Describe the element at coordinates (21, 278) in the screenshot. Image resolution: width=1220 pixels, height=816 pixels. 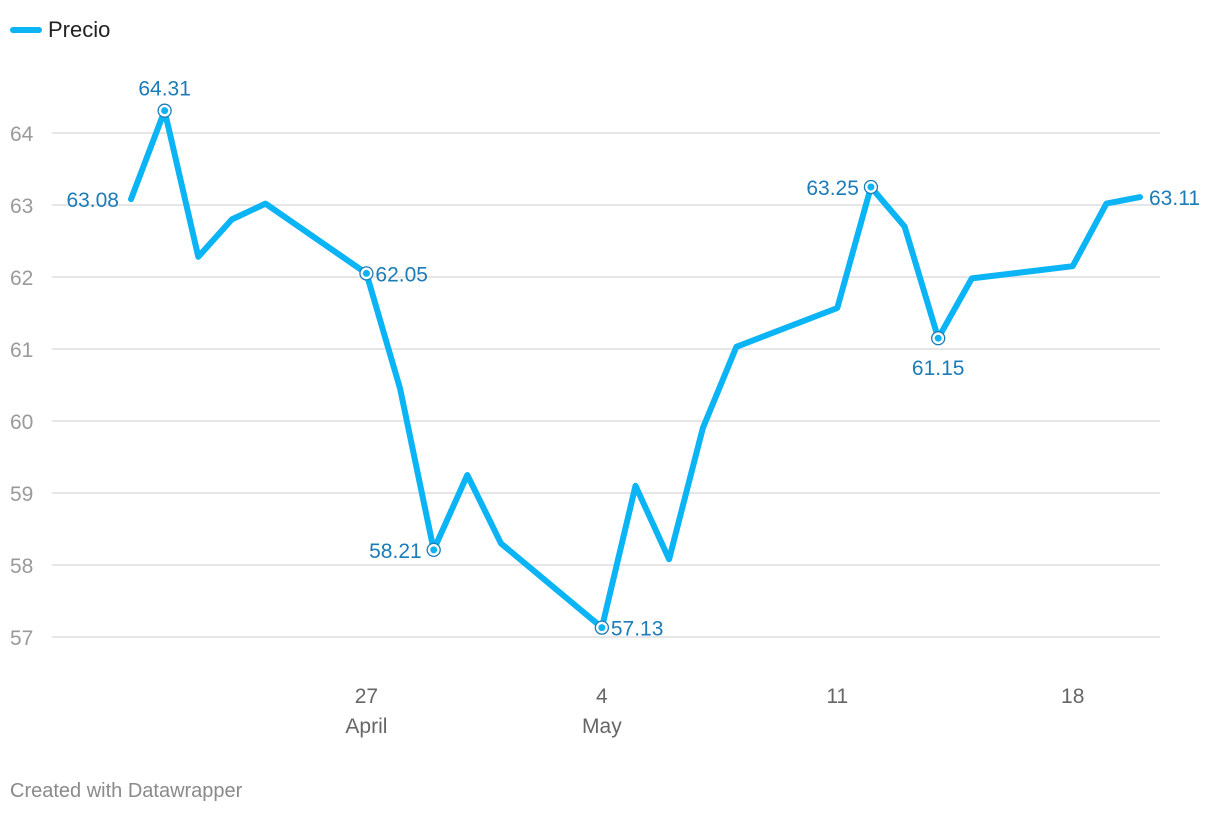
I see `y-tick-label: 62` at that location.